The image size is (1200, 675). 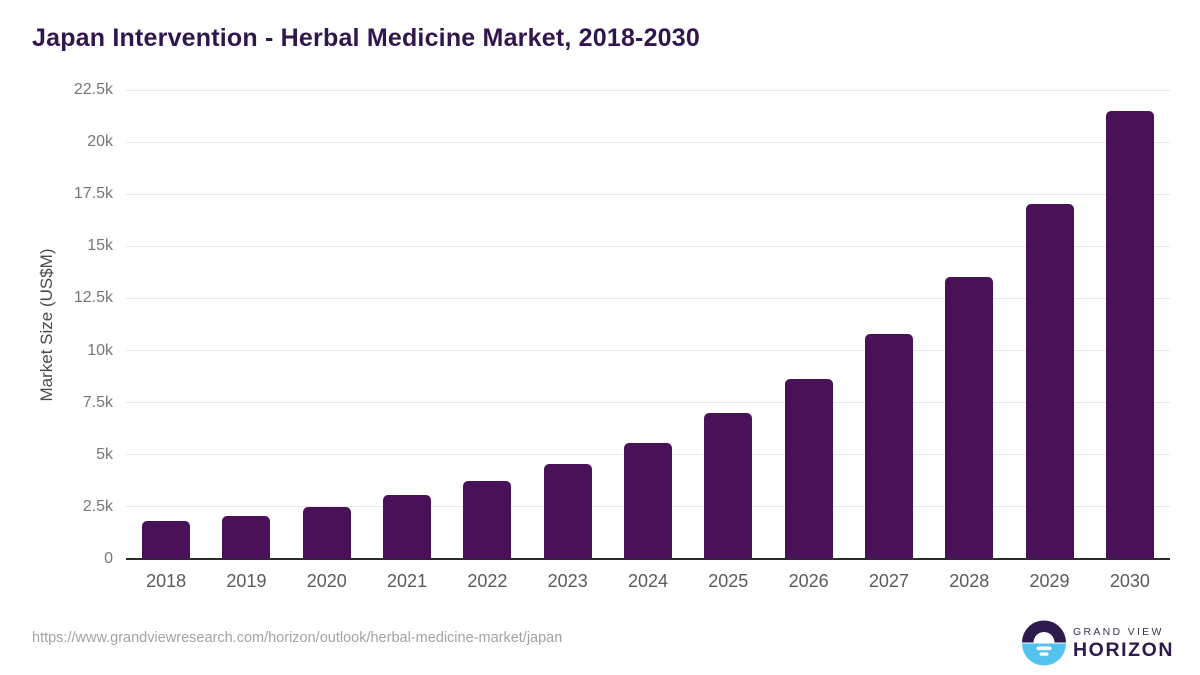 What do you see at coordinates (93, 298) in the screenshot?
I see `y-tick-label-12.5k: 12.5k` at bounding box center [93, 298].